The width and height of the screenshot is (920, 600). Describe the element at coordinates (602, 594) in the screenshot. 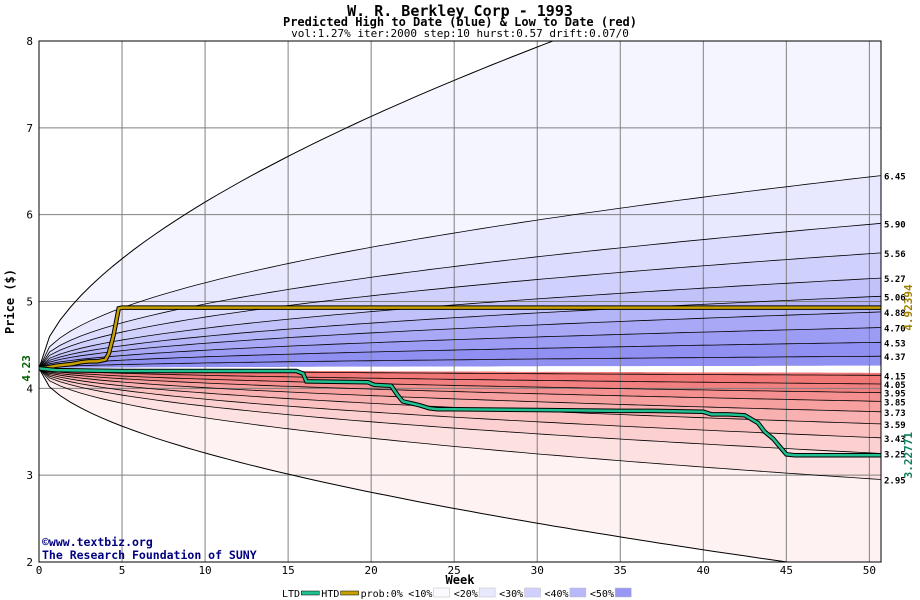

I see `legend-label-7: <50%` at that location.